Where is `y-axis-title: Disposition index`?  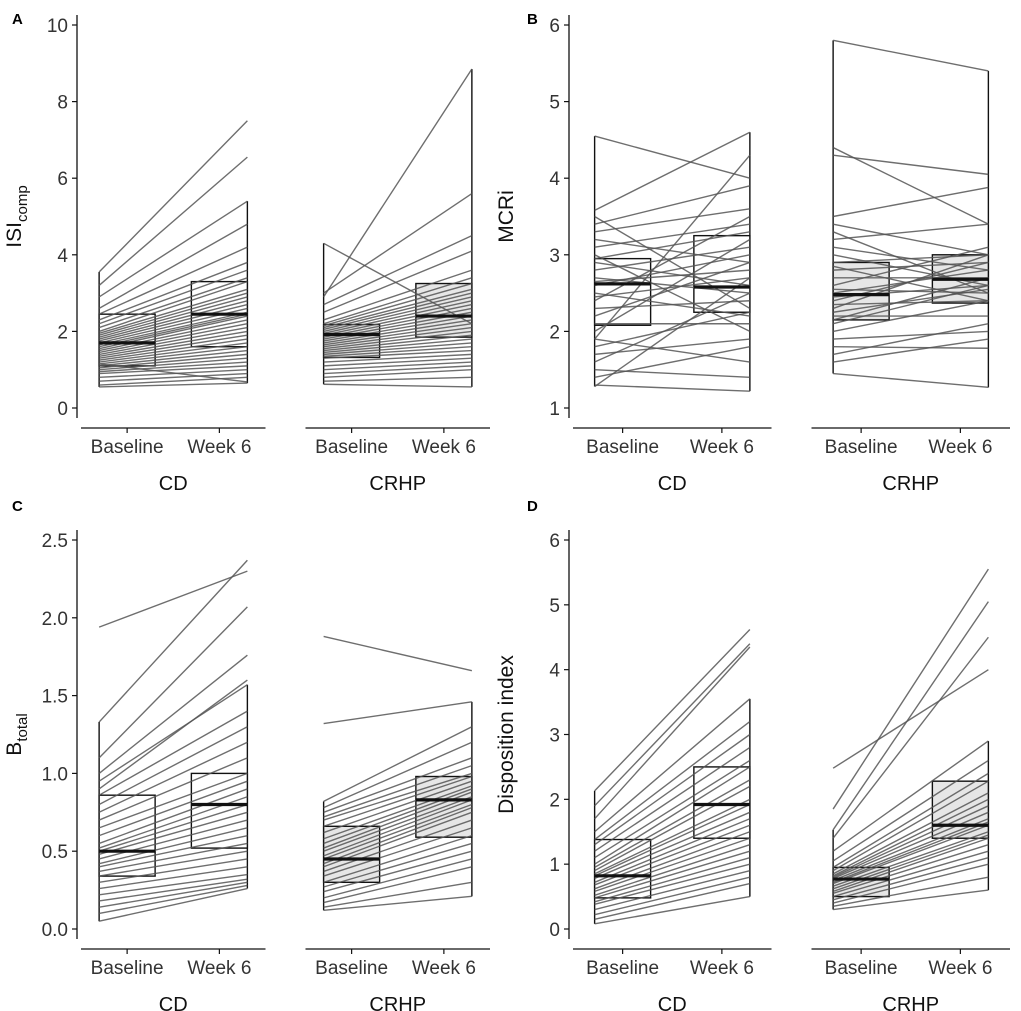
y-axis-title: Disposition index is located at coordinates (506, 734).